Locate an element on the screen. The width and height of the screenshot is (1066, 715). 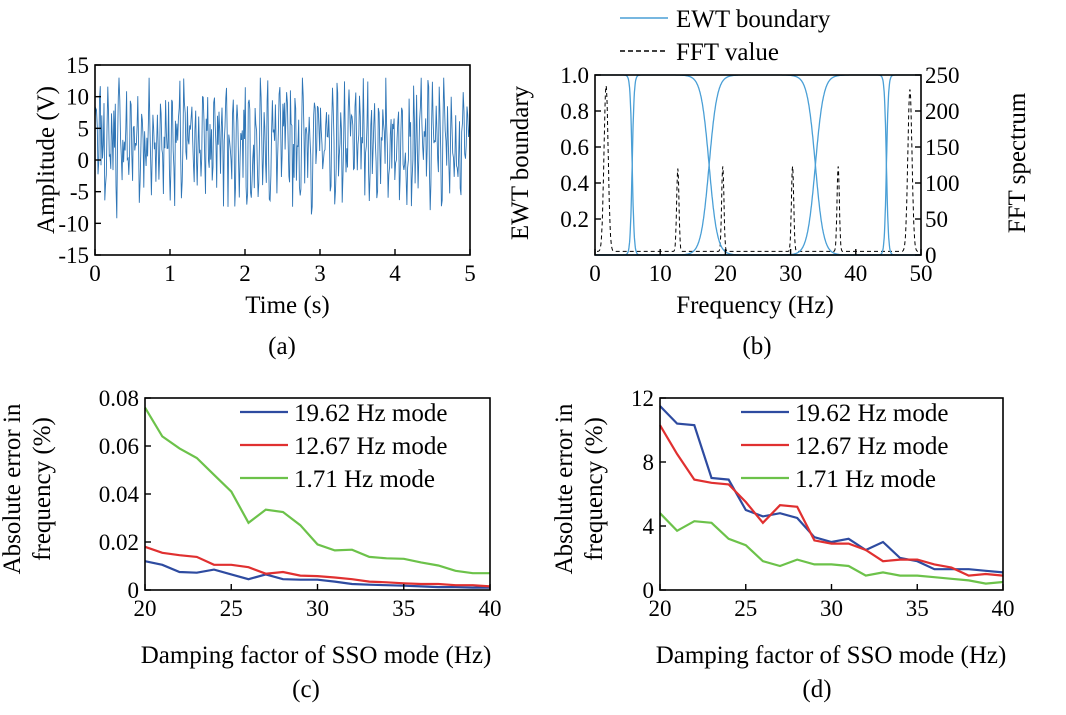
legend-label-fft-value: FFT value is located at coordinates (727, 52).